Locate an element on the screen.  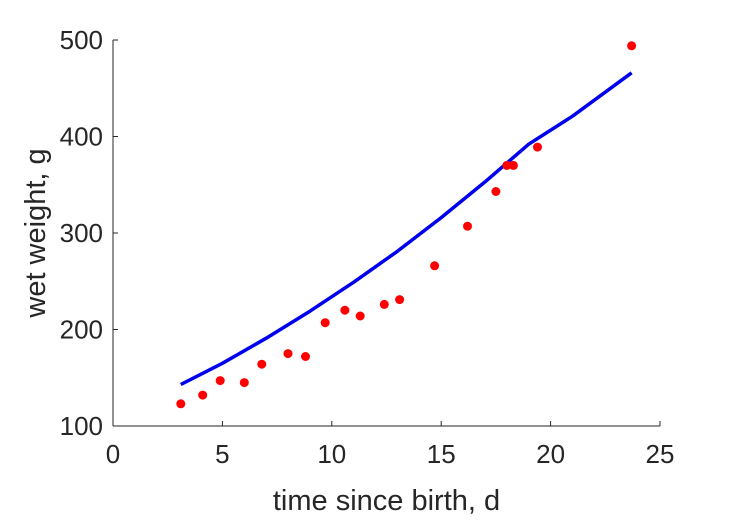
x-tick-label: 20 is located at coordinates (550, 454).